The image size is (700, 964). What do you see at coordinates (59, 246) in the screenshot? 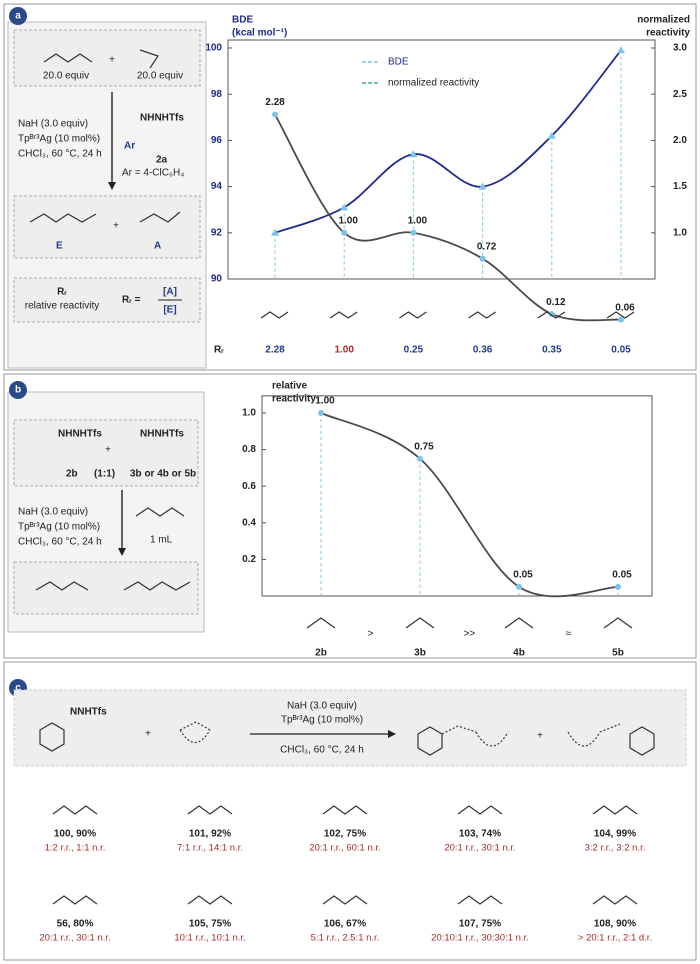
I see `product-label: E` at bounding box center [59, 246].